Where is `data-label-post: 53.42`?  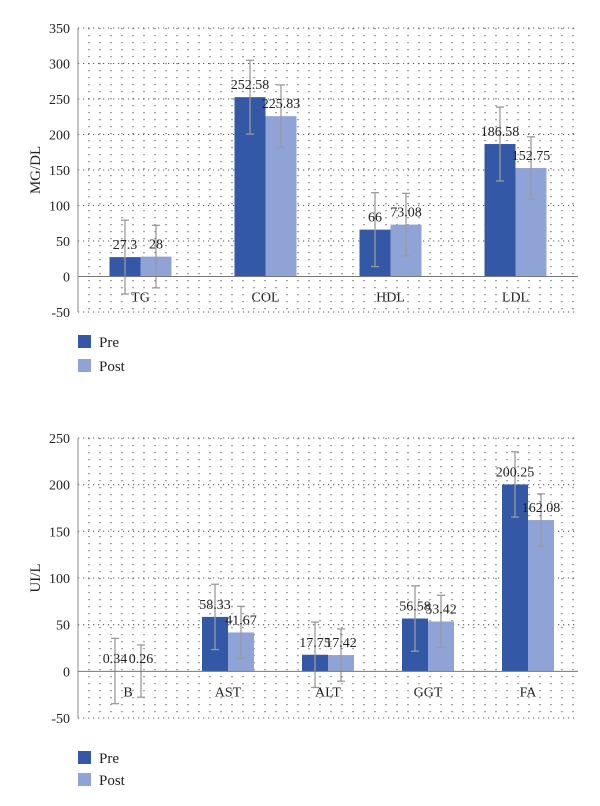
data-label-post: 53.42 is located at coordinates (441, 609).